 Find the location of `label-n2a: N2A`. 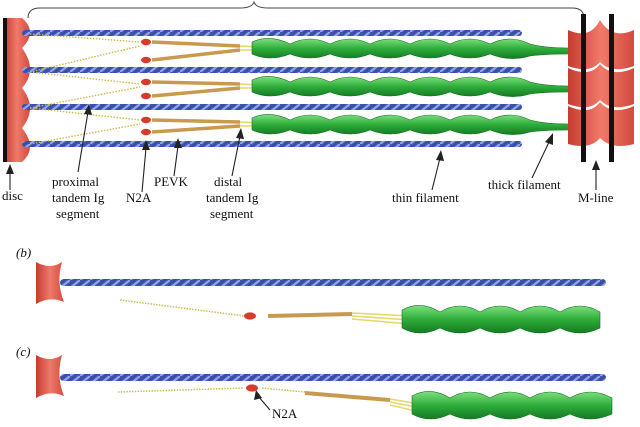

label-n2a: N2A is located at coordinates (139, 197).